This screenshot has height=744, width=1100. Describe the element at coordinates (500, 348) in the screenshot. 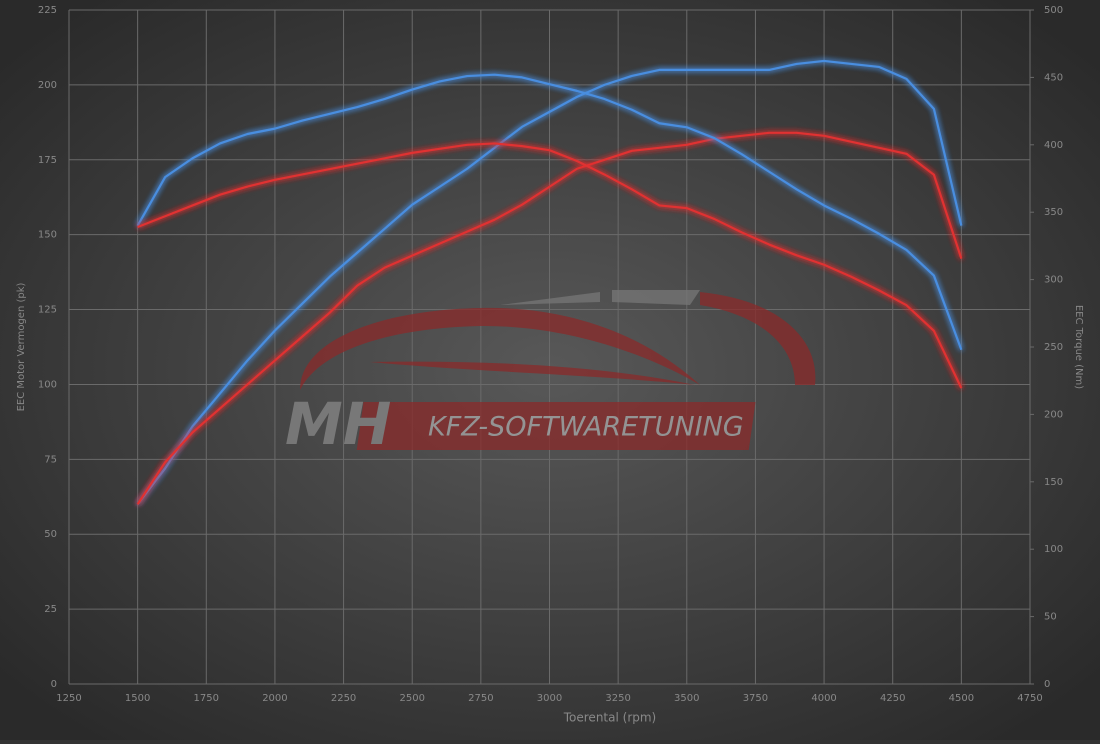

I see `logo-swoosh` at that location.